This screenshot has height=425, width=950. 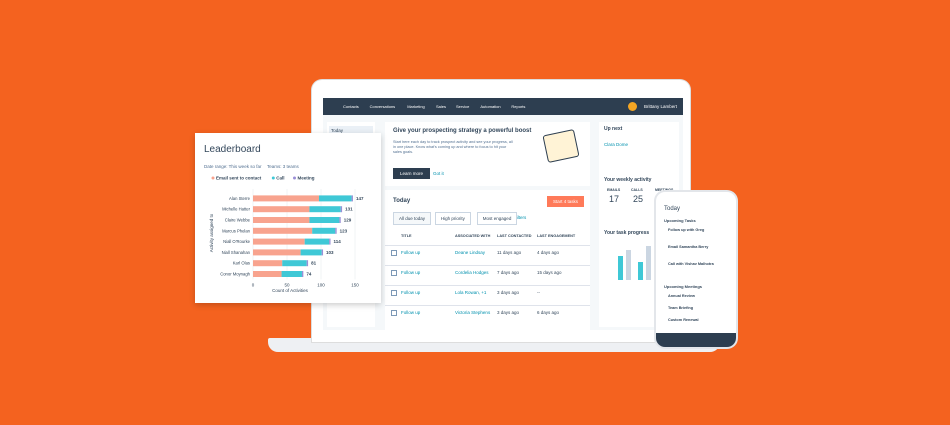 I want to click on nav-item: Automation, so click(x=490, y=106).